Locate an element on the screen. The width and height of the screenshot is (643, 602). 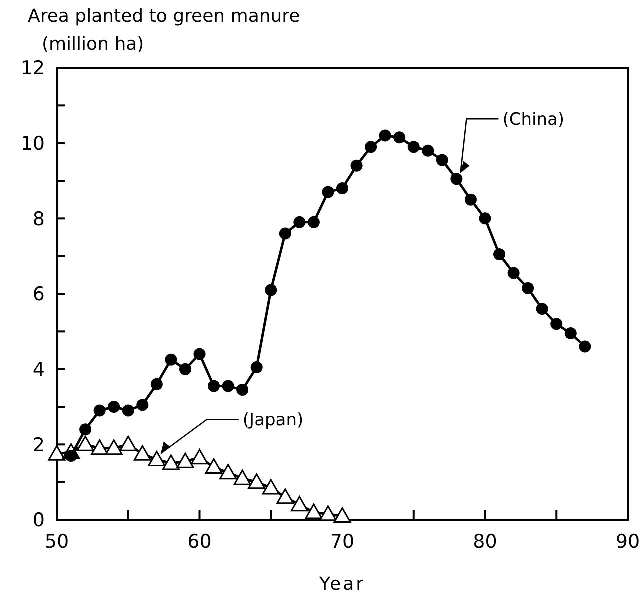
x-axis-title: Year is located at coordinates (342, 584).